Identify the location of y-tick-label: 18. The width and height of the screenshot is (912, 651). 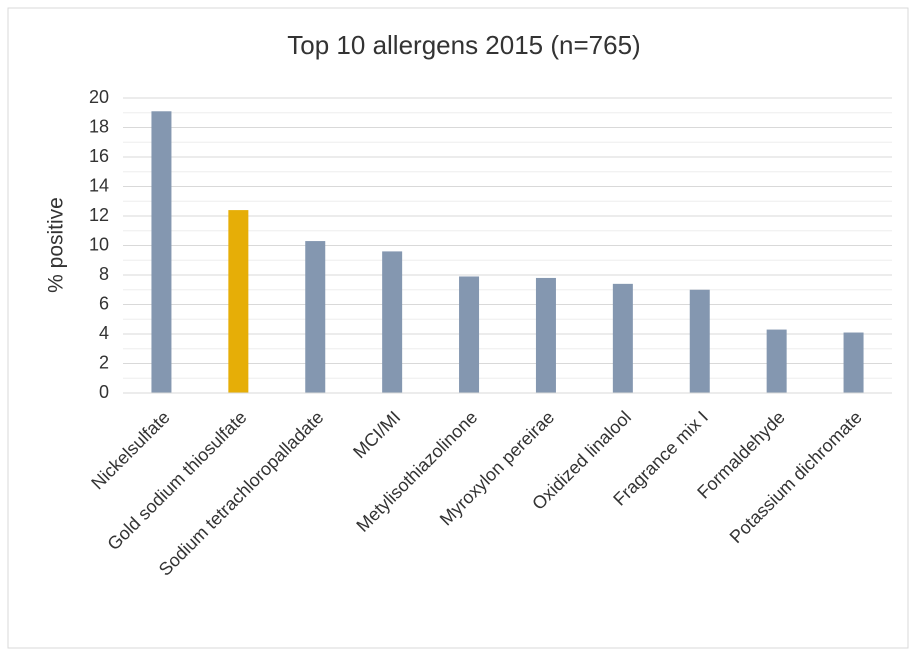
(99, 126).